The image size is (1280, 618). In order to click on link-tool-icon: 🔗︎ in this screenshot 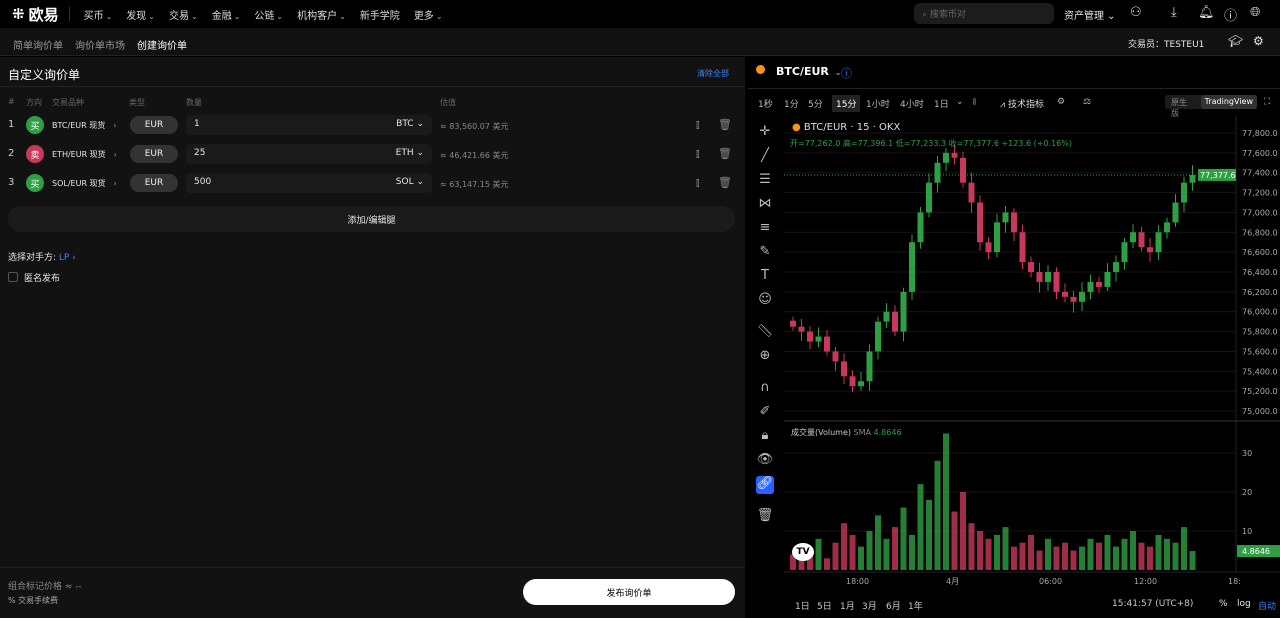, I will do `click(765, 485)`.